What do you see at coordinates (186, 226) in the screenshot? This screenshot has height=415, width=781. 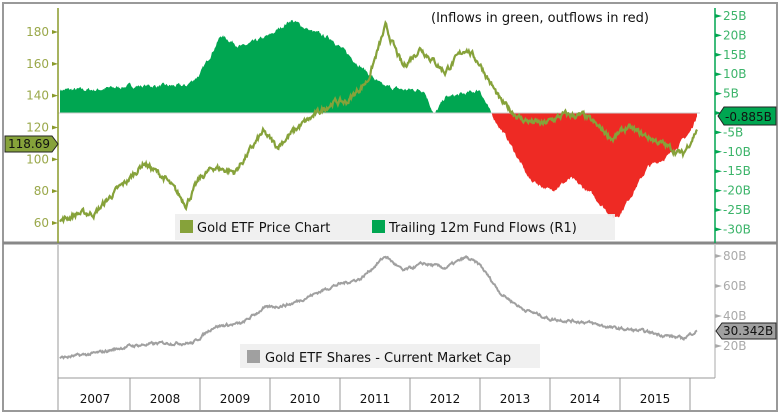 I see `legend-swatch-price` at bounding box center [186, 226].